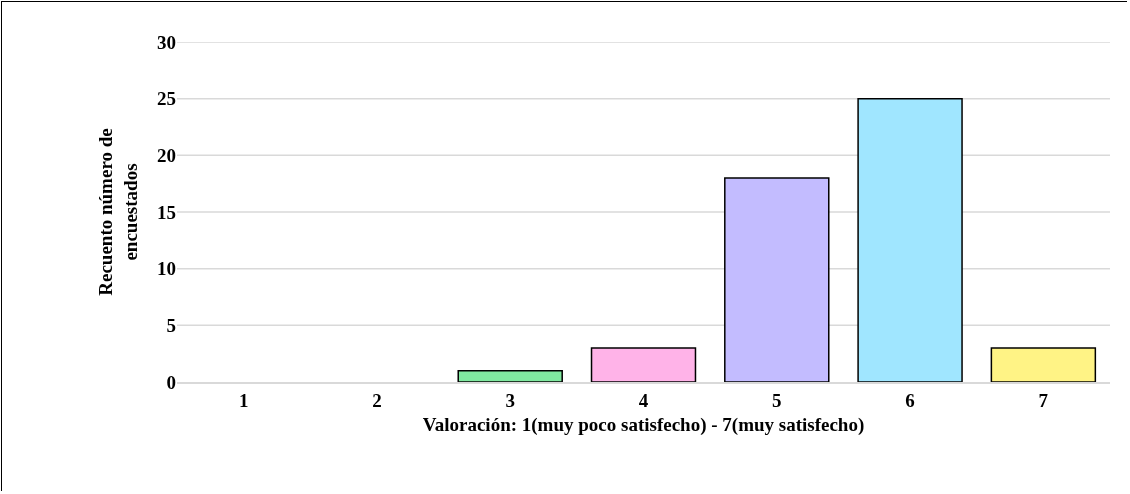 This screenshot has width=1130, height=494. What do you see at coordinates (377, 400) in the screenshot?
I see `x-tick-label: 2` at bounding box center [377, 400].